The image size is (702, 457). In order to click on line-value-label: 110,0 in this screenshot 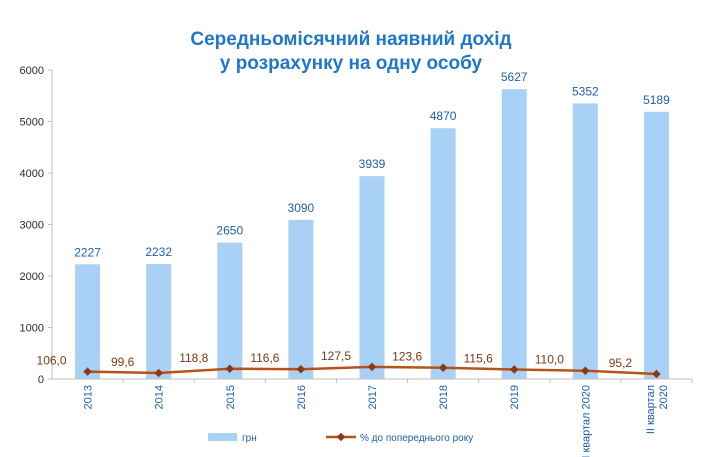, I will do `click(549, 360)`.